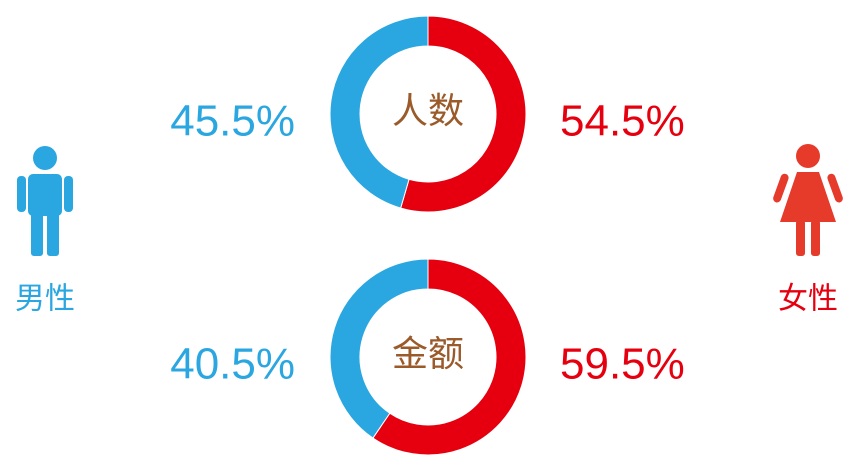  Describe the element at coordinates (808, 299) in the screenshot. I see `female-label: 女性` at that location.